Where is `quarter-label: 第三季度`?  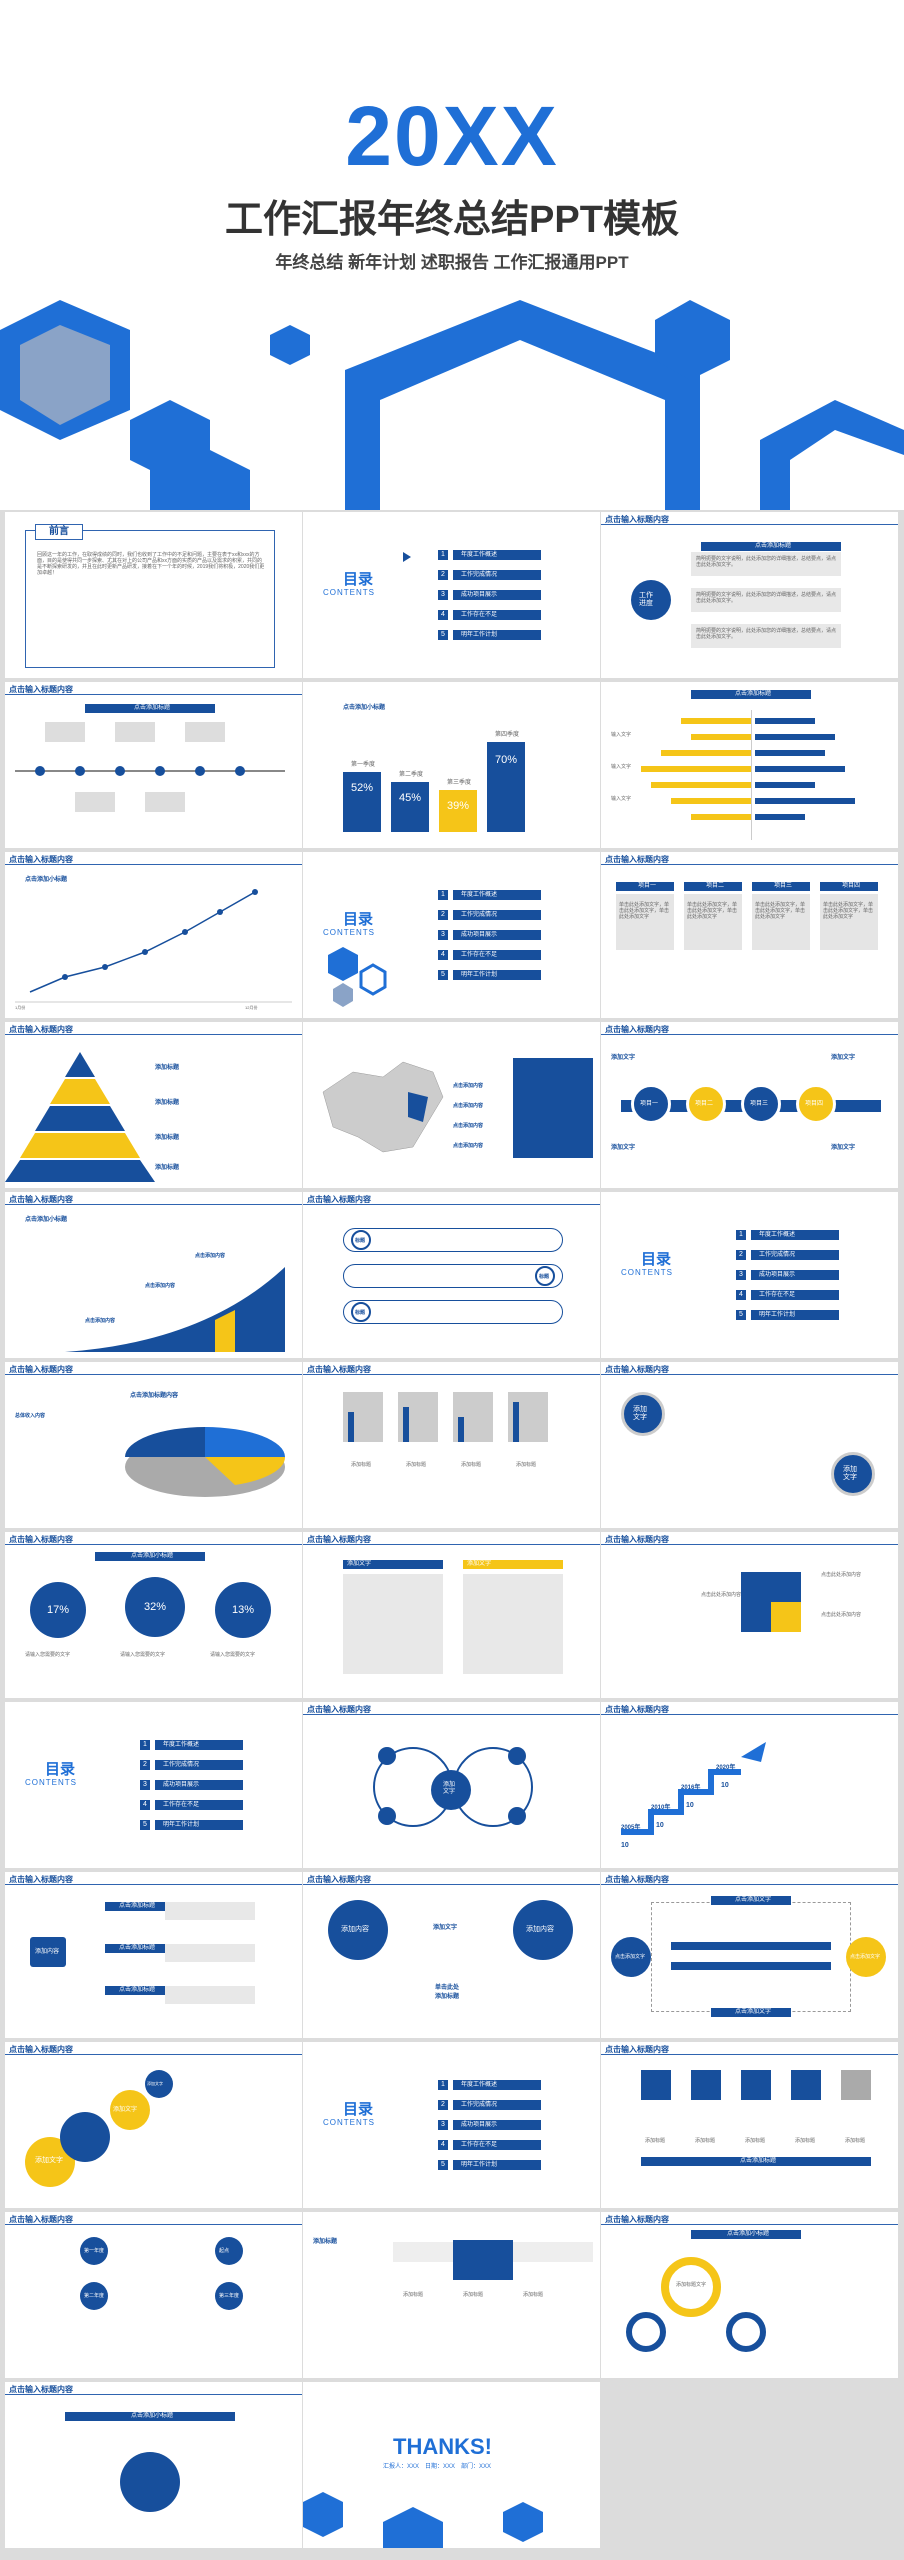
quarter-label: 第三季度 is located at coordinates (459, 783).